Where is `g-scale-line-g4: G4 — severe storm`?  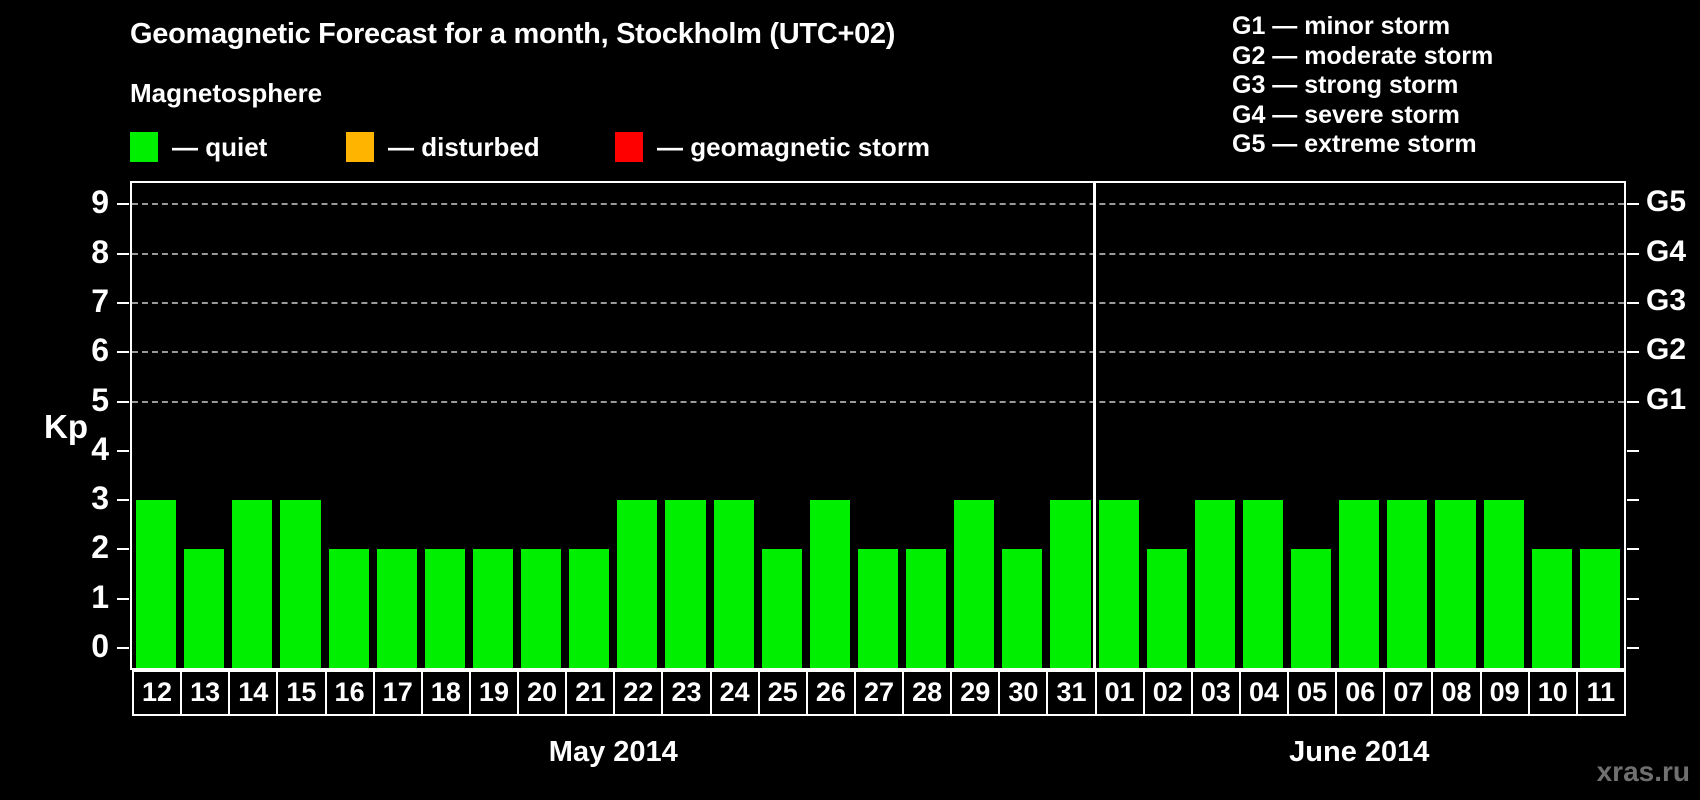
g-scale-line-g4: G4 — severe storm is located at coordinates (1346, 114).